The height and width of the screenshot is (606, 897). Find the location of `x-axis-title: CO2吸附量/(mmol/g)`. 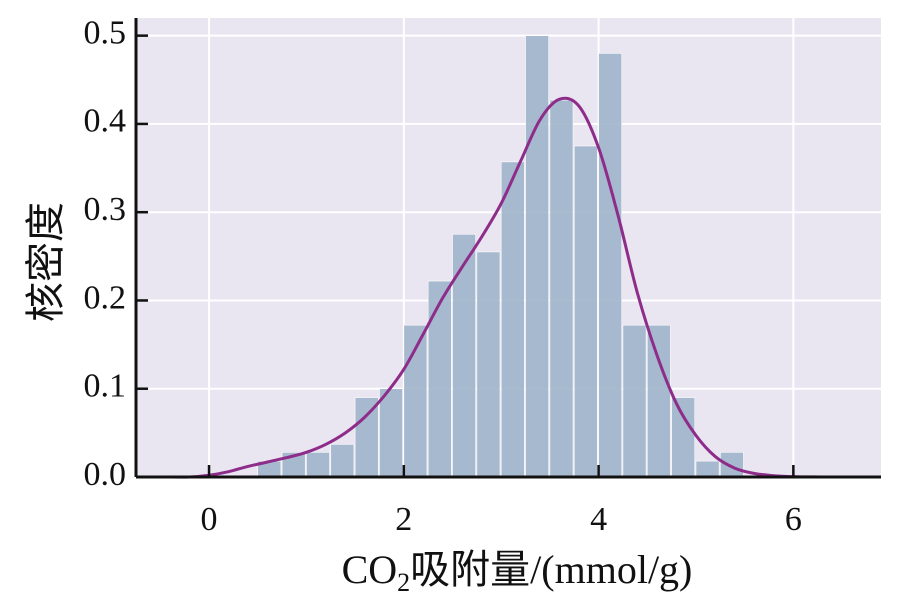

x-axis-title: CO2吸附量/(mmol/g) is located at coordinates (517, 572).